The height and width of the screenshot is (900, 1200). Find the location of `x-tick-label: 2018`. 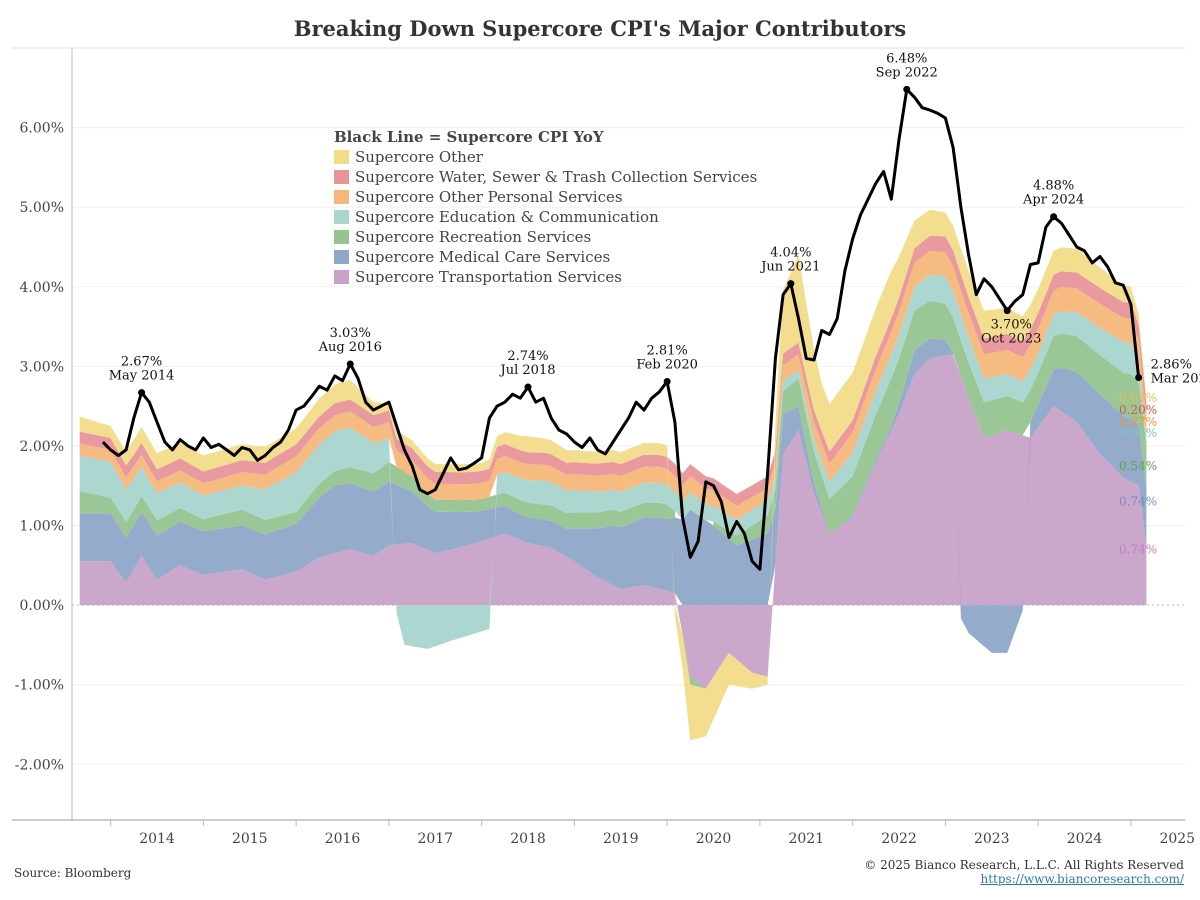

x-tick-label: 2018 is located at coordinates (528, 839).